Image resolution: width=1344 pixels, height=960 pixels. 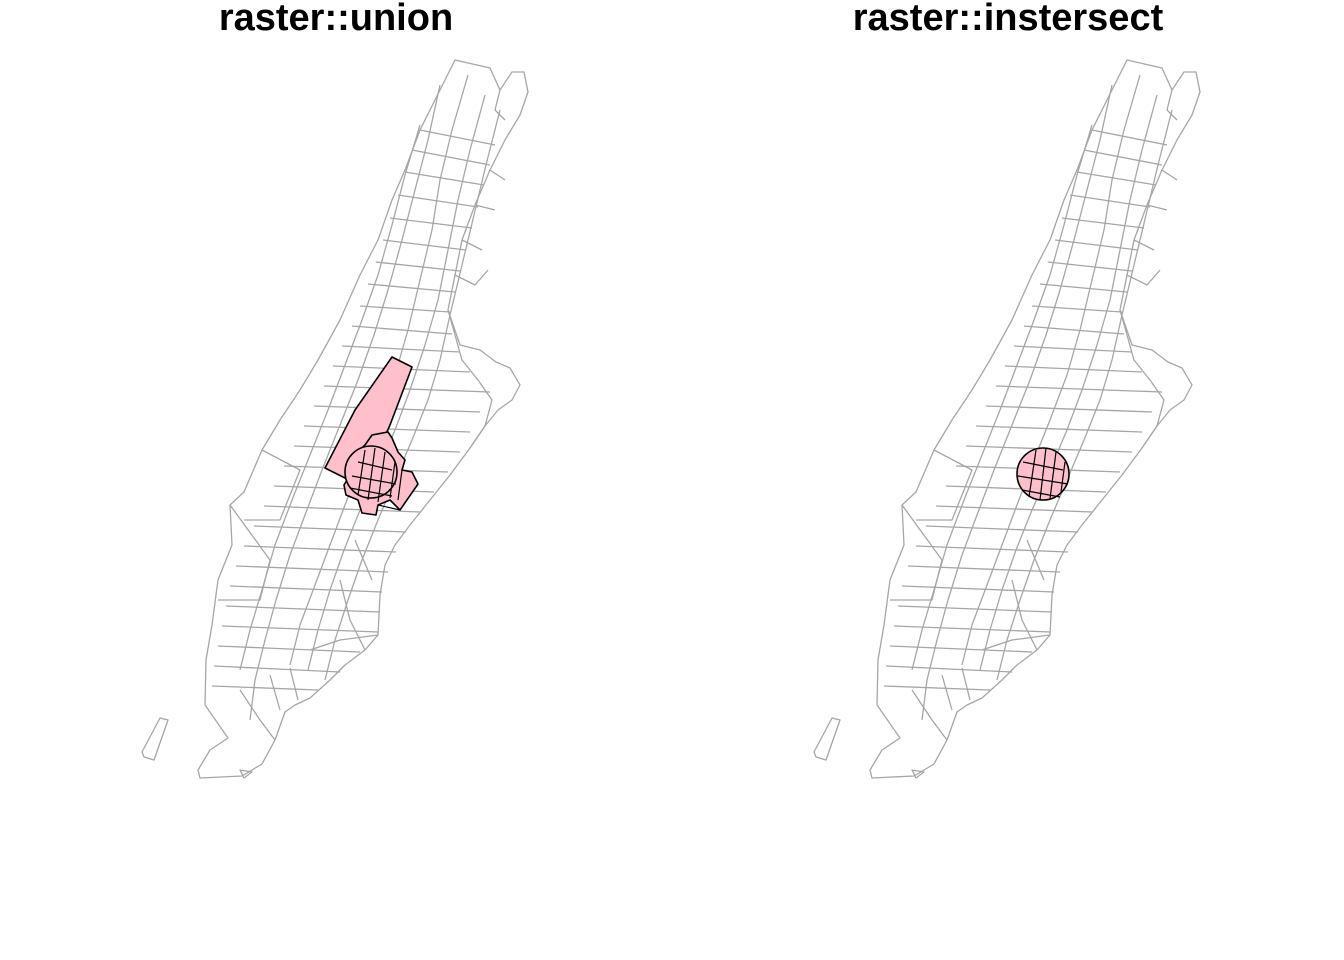 I want to click on panel-title-union: raster::union, so click(x=336, y=19).